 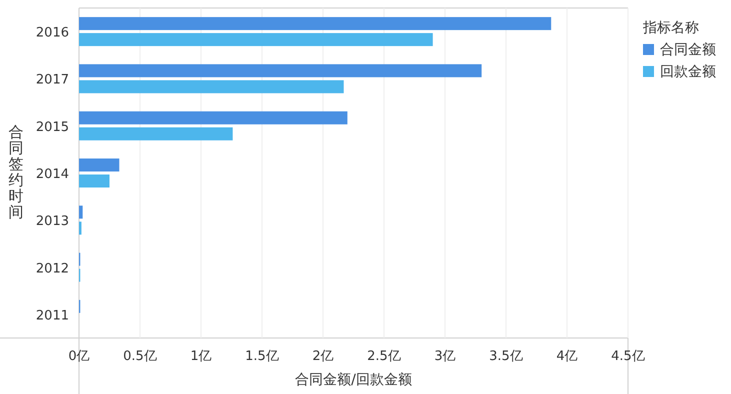 What do you see at coordinates (140, 356) in the screenshot?
I see `x-tick-label: 0.5亿` at bounding box center [140, 356].